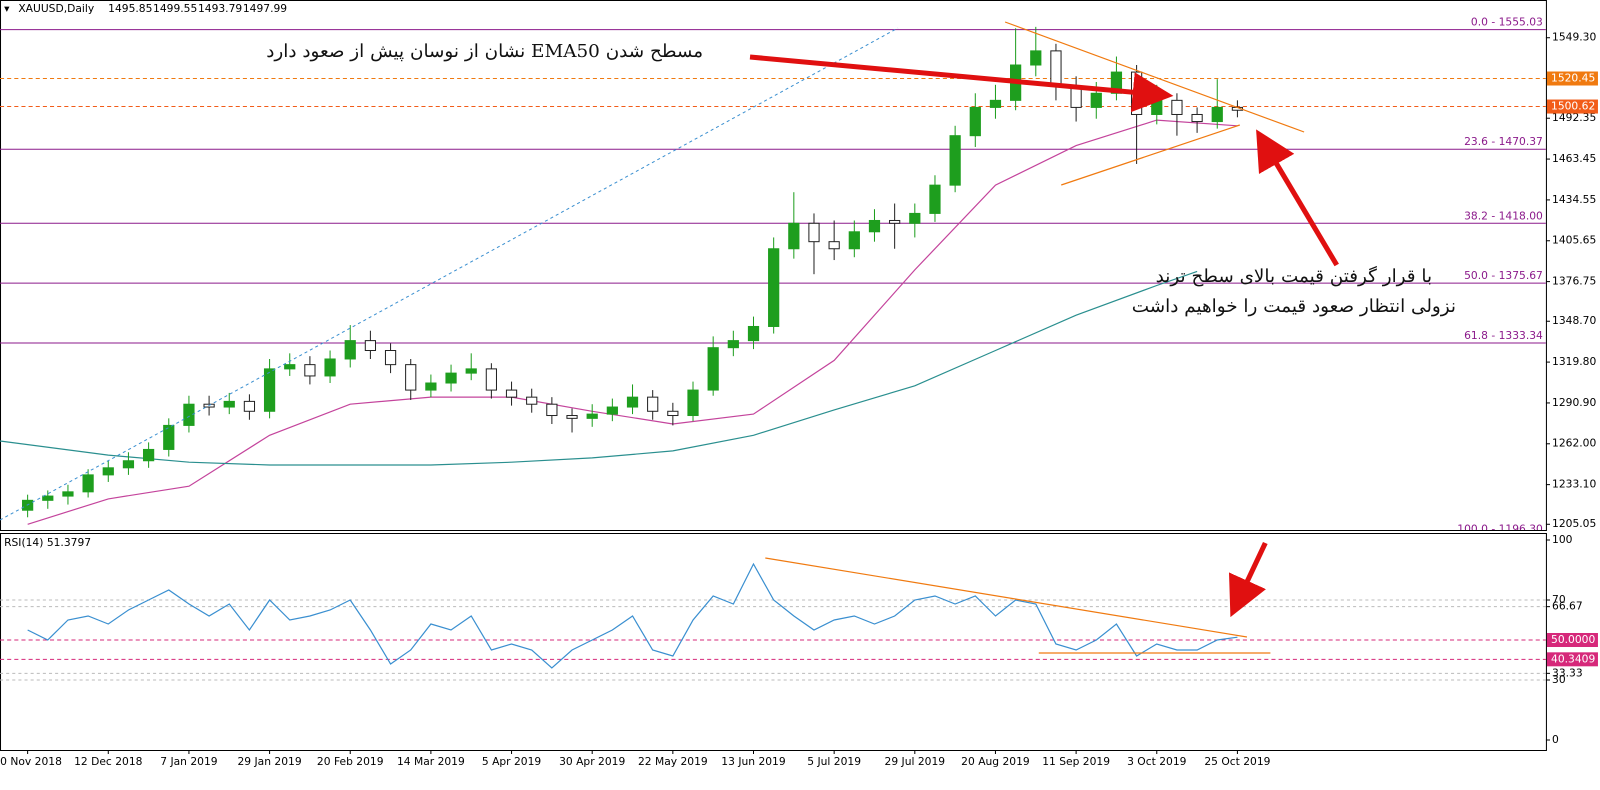 This screenshot has height=790, width=1600. Describe the element at coordinates (1574, 118) in the screenshot. I see `y-tick-label: 1492.35` at that location.